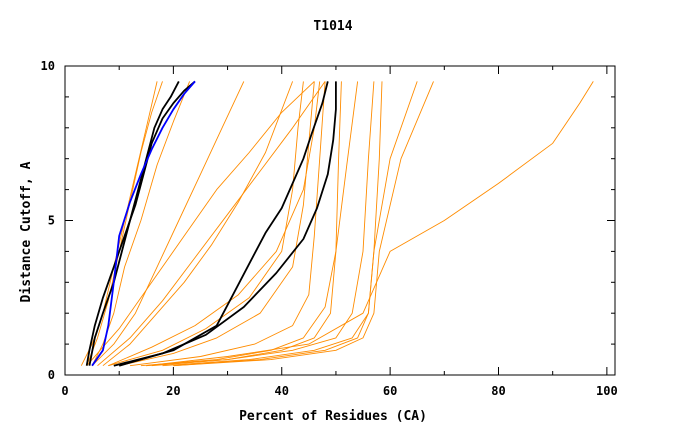 This screenshot has height=440, width=680. I want to click on x-tick-label: 20, so click(173, 391).